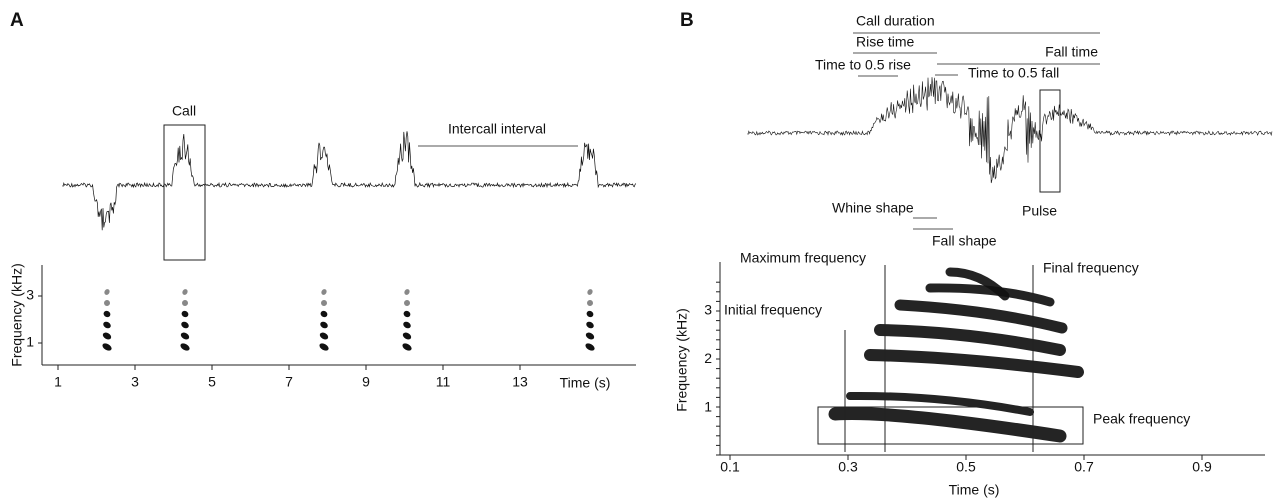 The width and height of the screenshot is (1275, 499). What do you see at coordinates (708, 358) in the screenshot?
I see `y-tick-label: 2` at bounding box center [708, 358].